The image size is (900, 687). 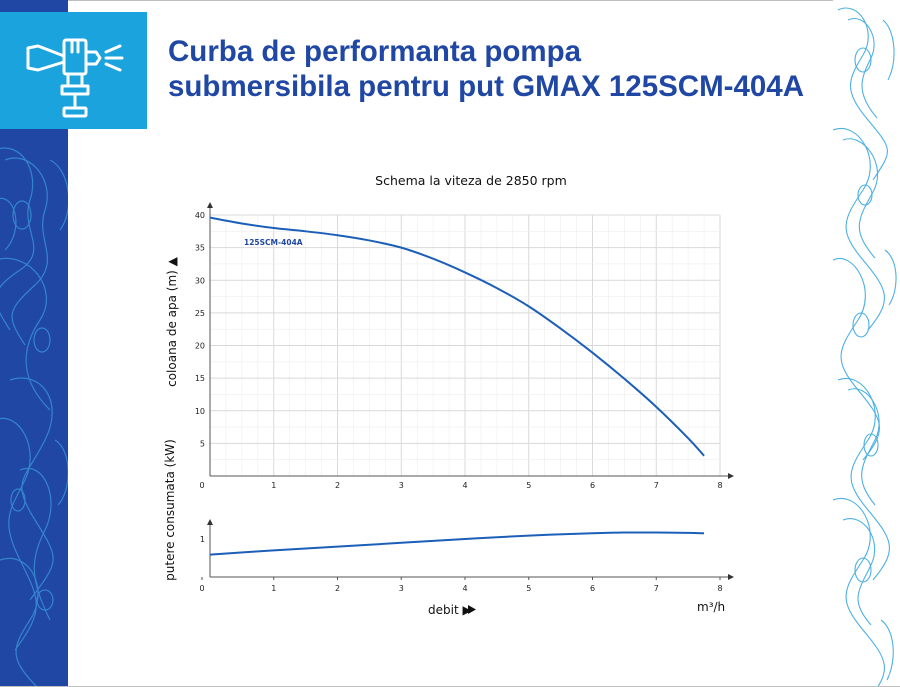 What do you see at coordinates (200, 378) in the screenshot?
I see `y-tick-label: 15` at bounding box center [200, 378].